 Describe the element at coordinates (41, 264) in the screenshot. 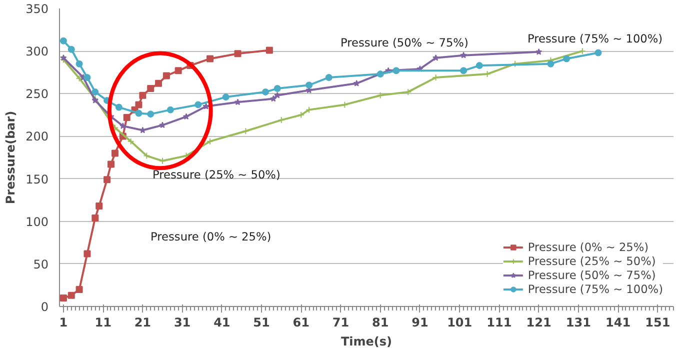

I see `y-tick-label: 50` at that location.